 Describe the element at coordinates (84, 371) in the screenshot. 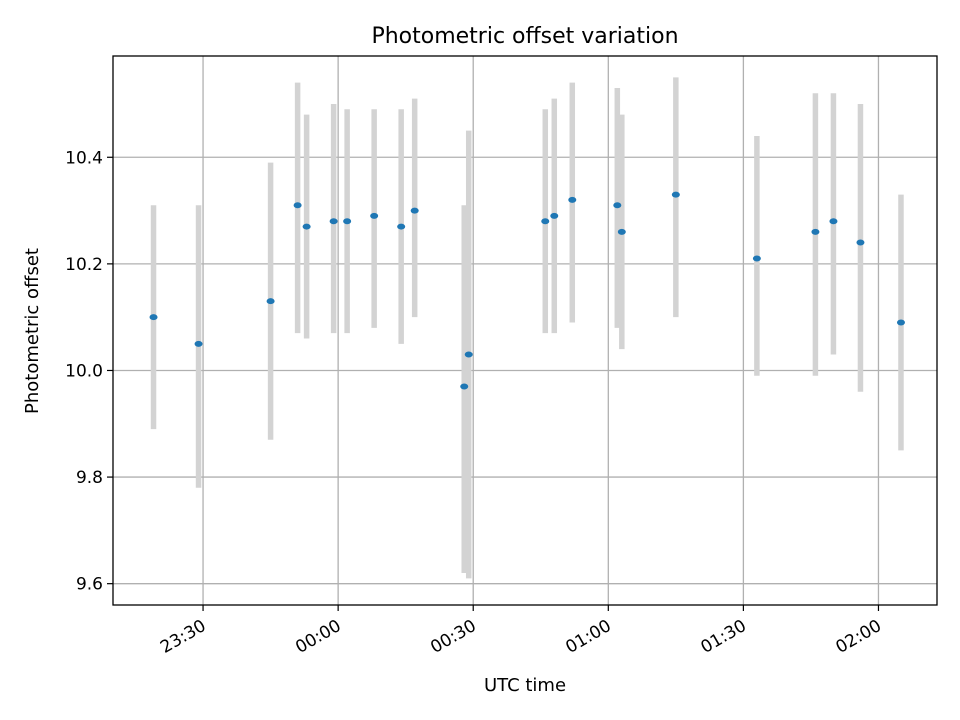

I see `y-tick-label: 10.0` at that location.